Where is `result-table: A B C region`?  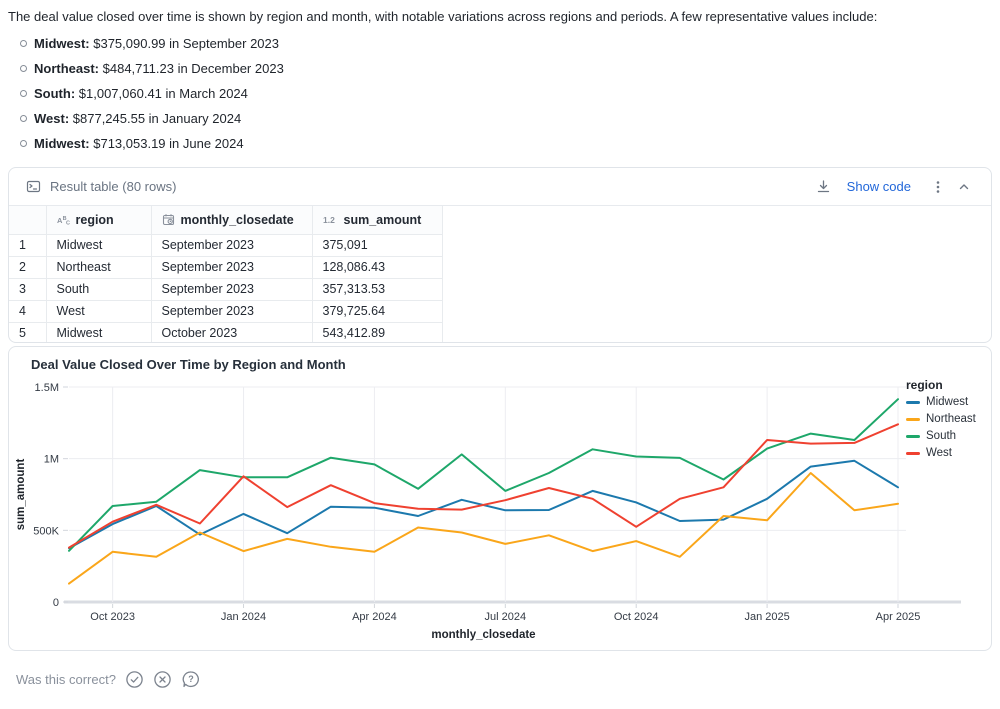
result-table: A B C region is located at coordinates (226, 274).